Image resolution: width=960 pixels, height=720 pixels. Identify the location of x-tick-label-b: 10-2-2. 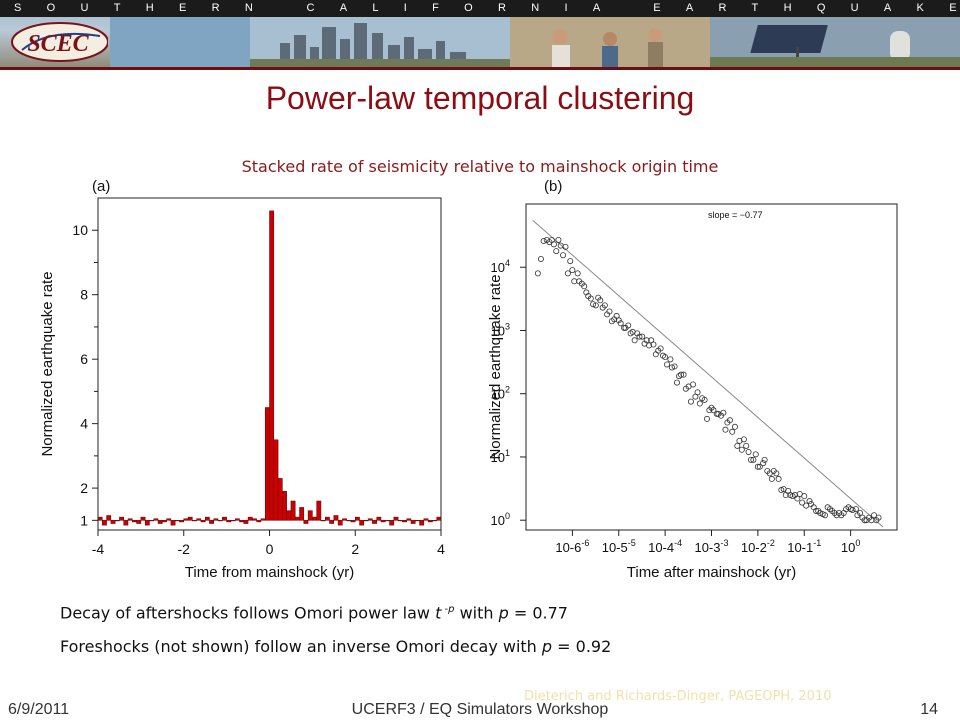
(758, 546).